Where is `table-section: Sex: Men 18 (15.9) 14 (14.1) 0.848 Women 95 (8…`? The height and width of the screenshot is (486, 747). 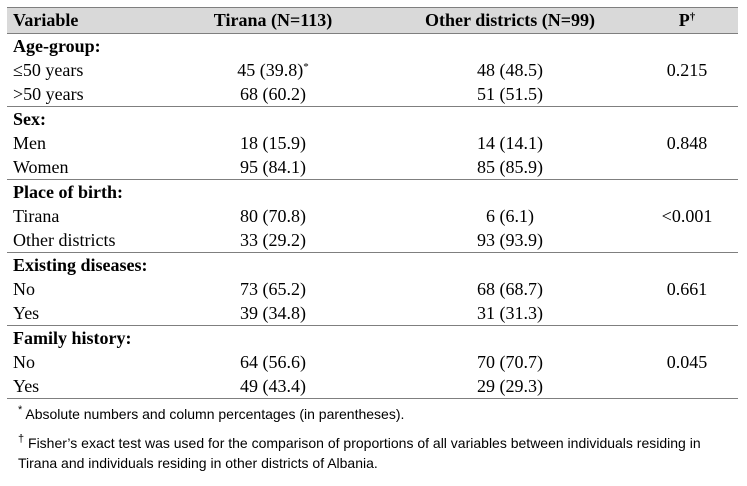 table-section: Sex: Men 18 (15.9) 14 (14.1) 0.848 Women 95 (8… is located at coordinates (372, 143).